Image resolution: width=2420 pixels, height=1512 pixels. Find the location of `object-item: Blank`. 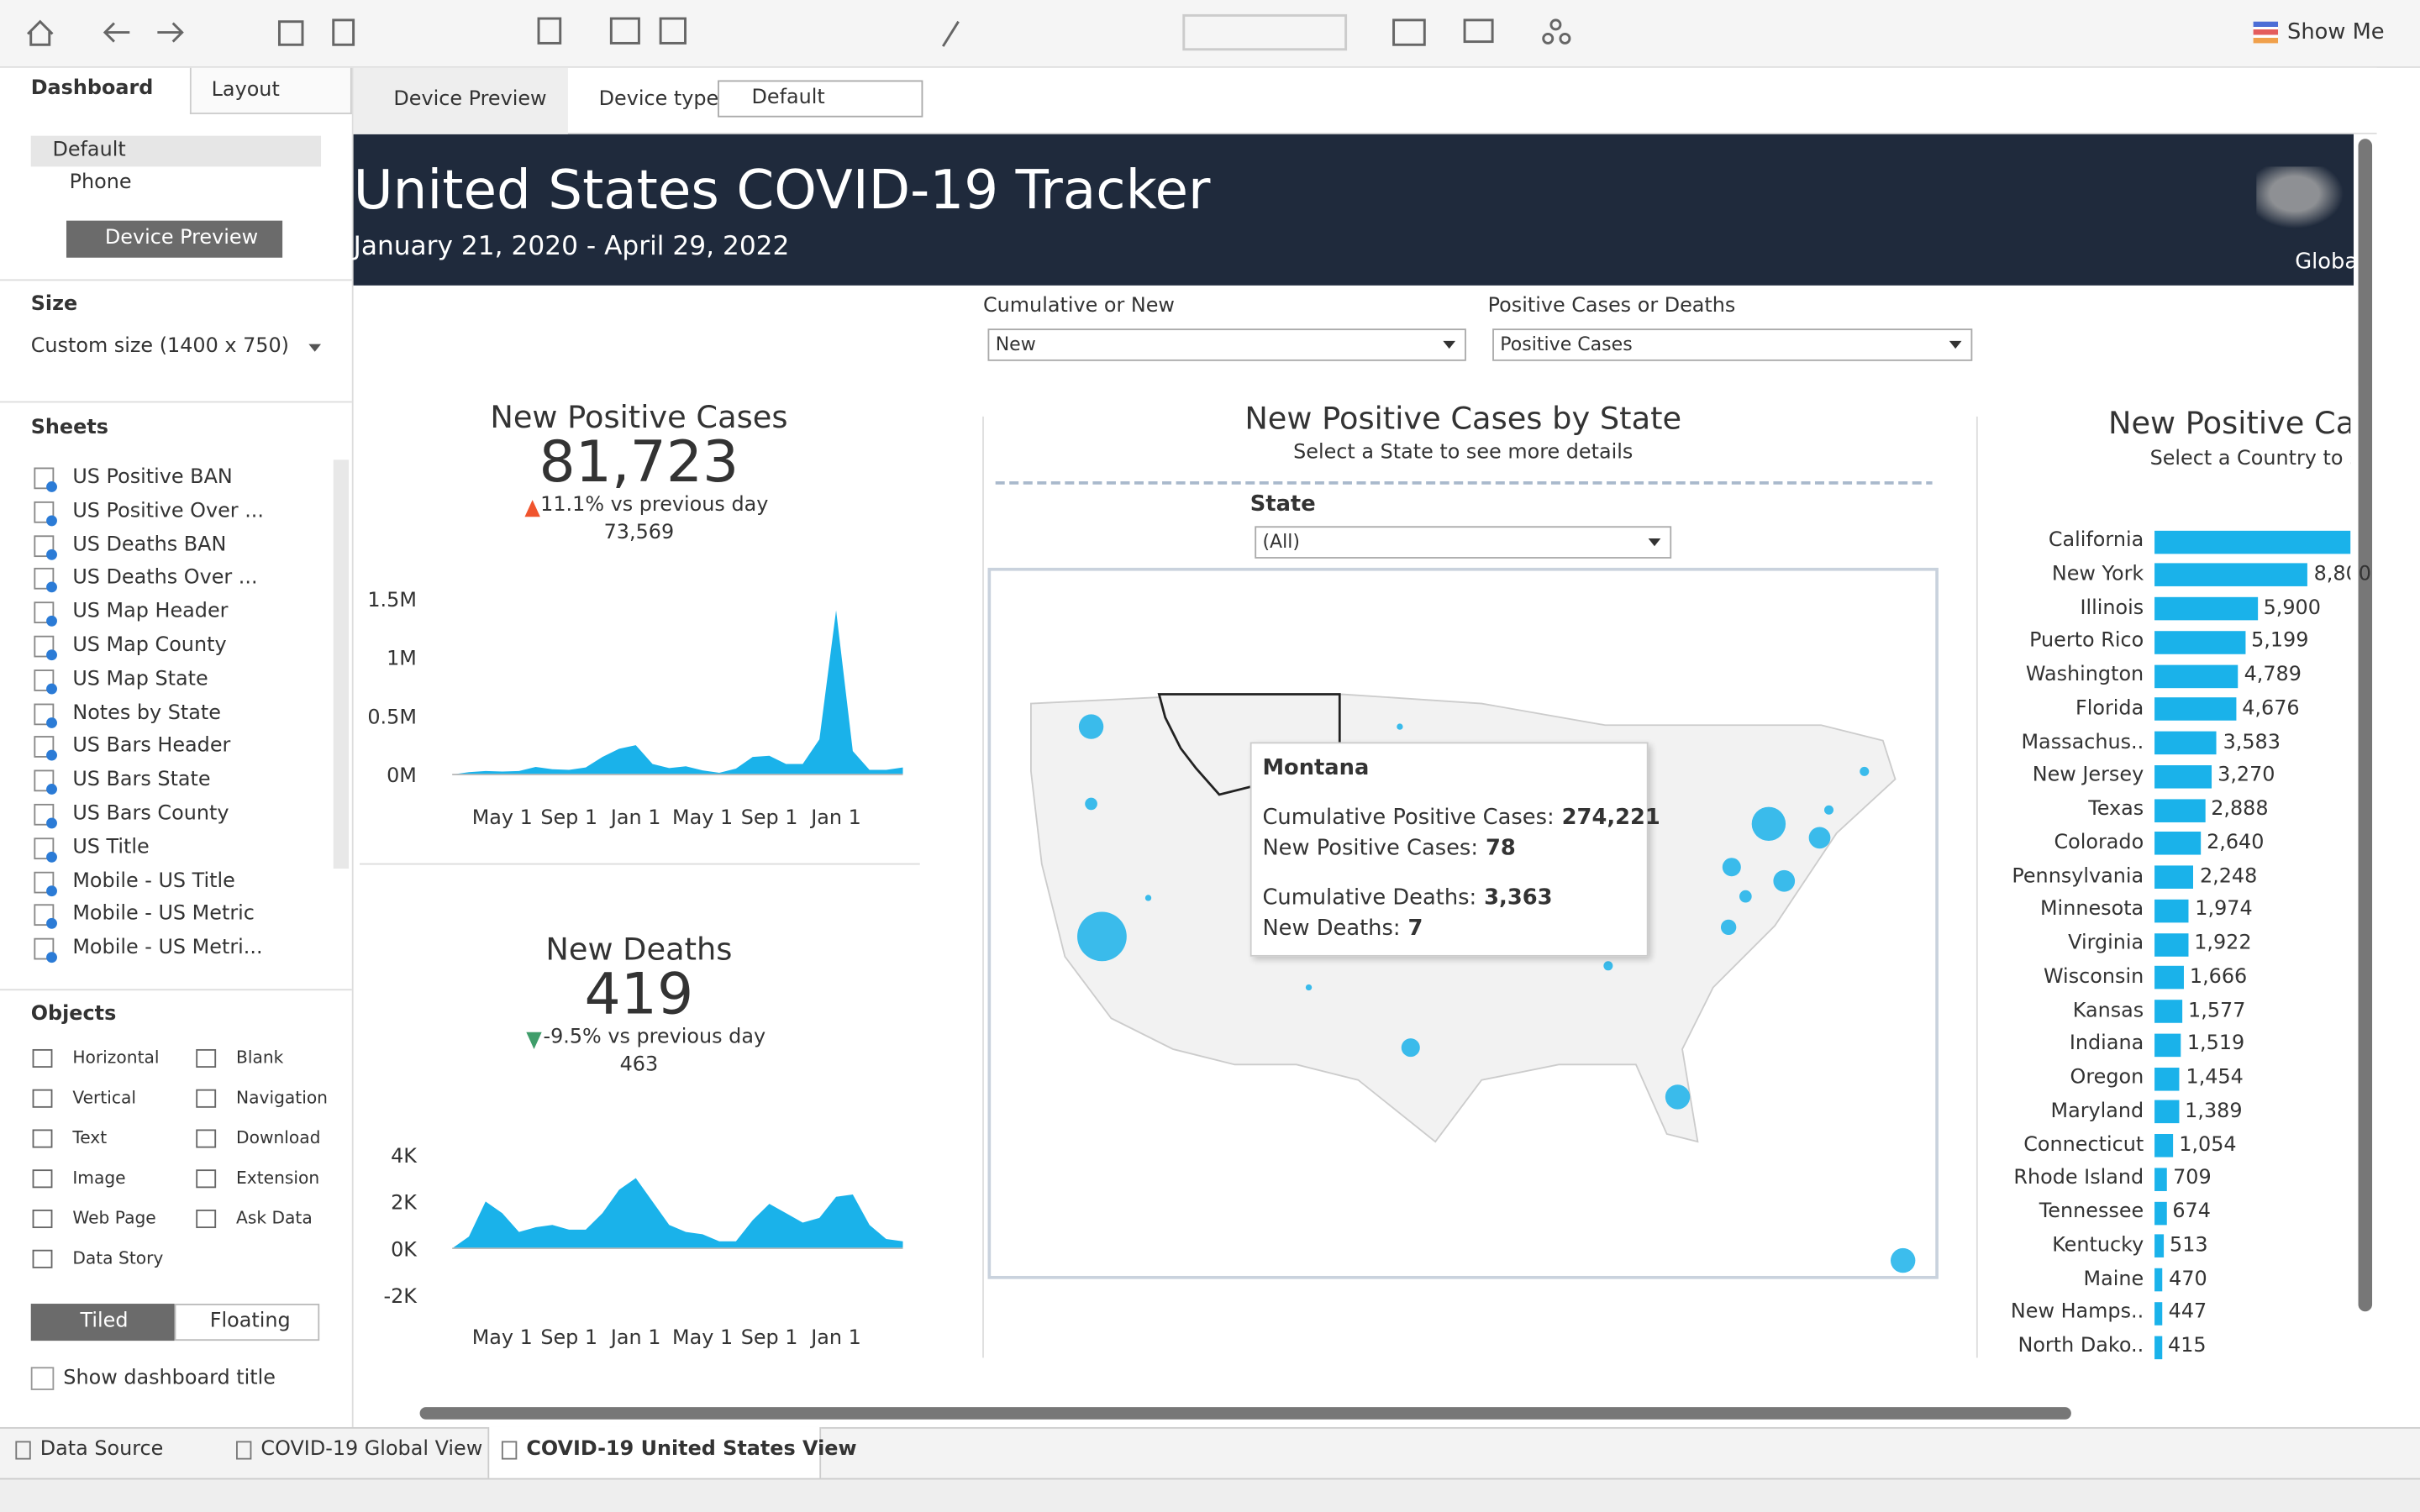

object-item: Blank is located at coordinates (260, 1057).